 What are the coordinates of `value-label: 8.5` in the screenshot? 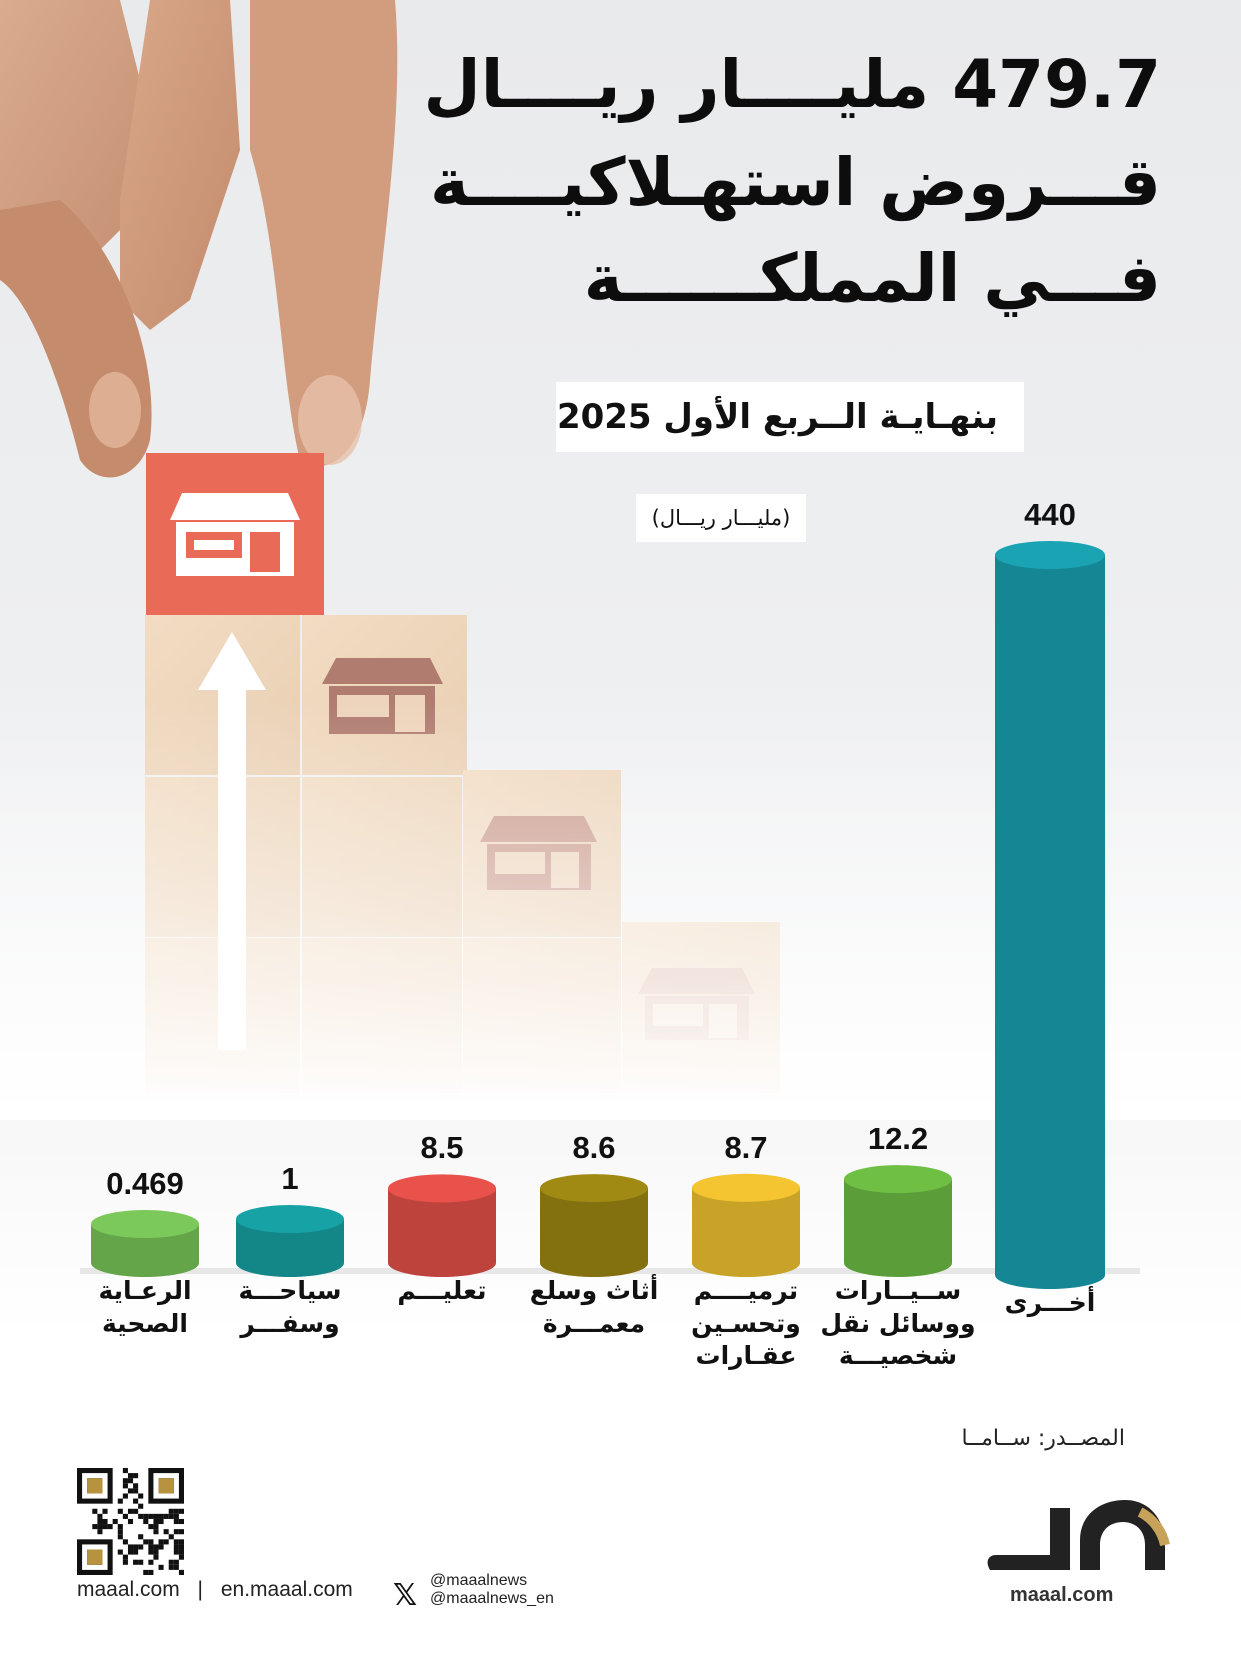 It's located at (442, 1148).